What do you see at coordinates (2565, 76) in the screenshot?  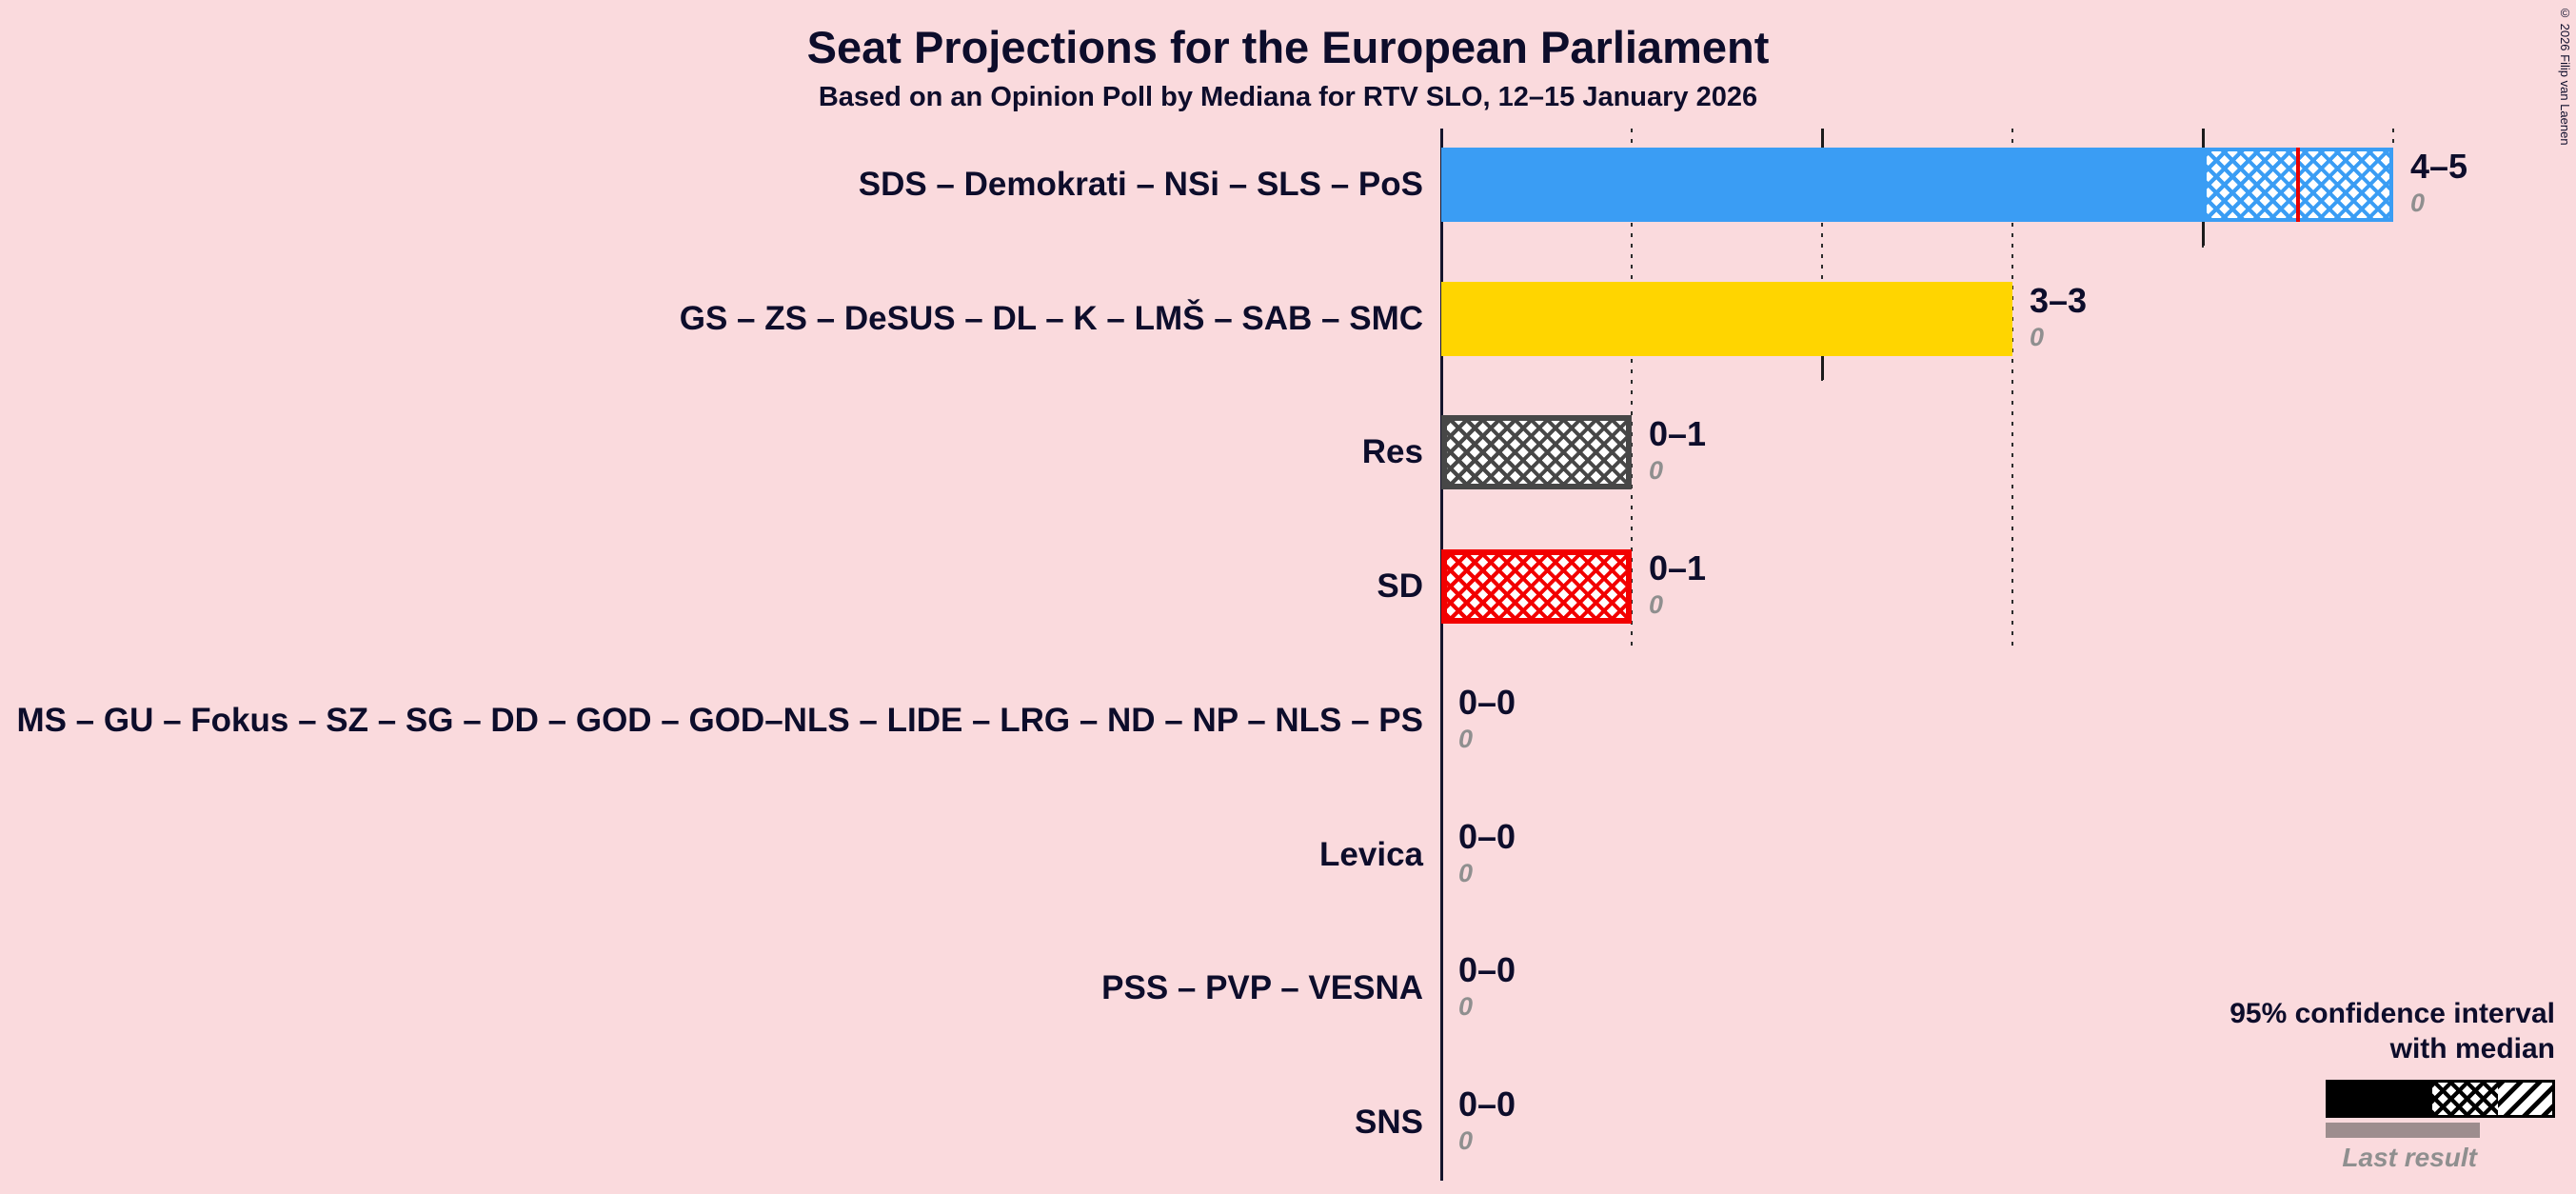 I see `copyright-note: © 2026 Filip van Laenen` at bounding box center [2565, 76].